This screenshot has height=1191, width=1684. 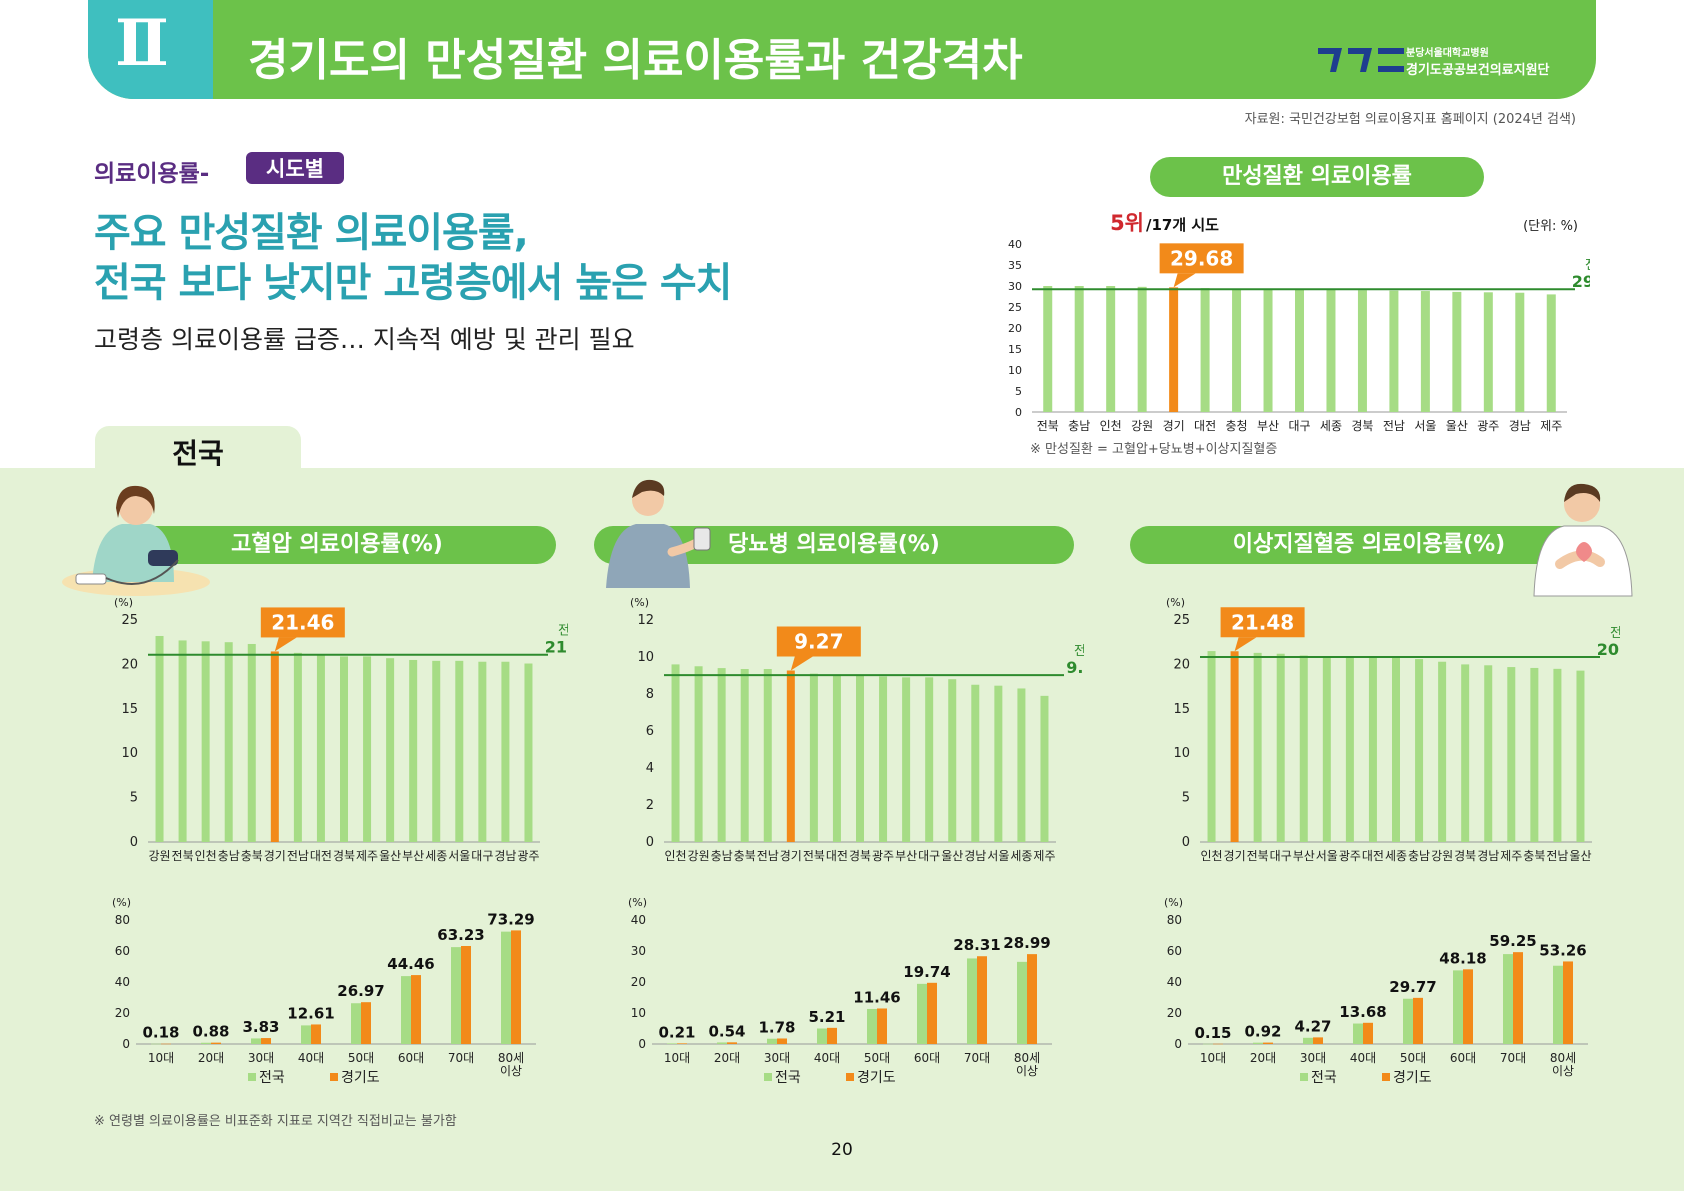 I want to click on bar-제주, so click(x=367, y=749).